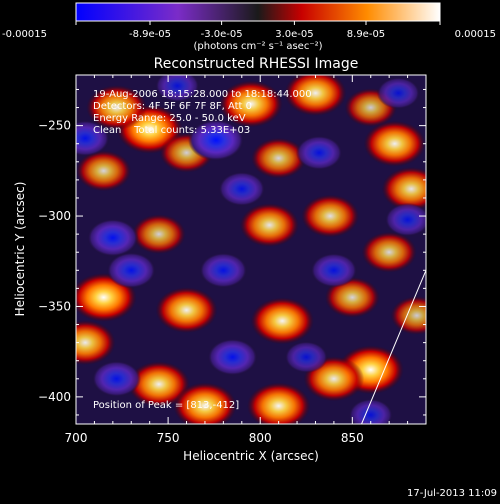 The image size is (500, 504). What do you see at coordinates (256, 64) in the screenshot?
I see `chart-title: Reconstructed RHESSI Image` at bounding box center [256, 64].